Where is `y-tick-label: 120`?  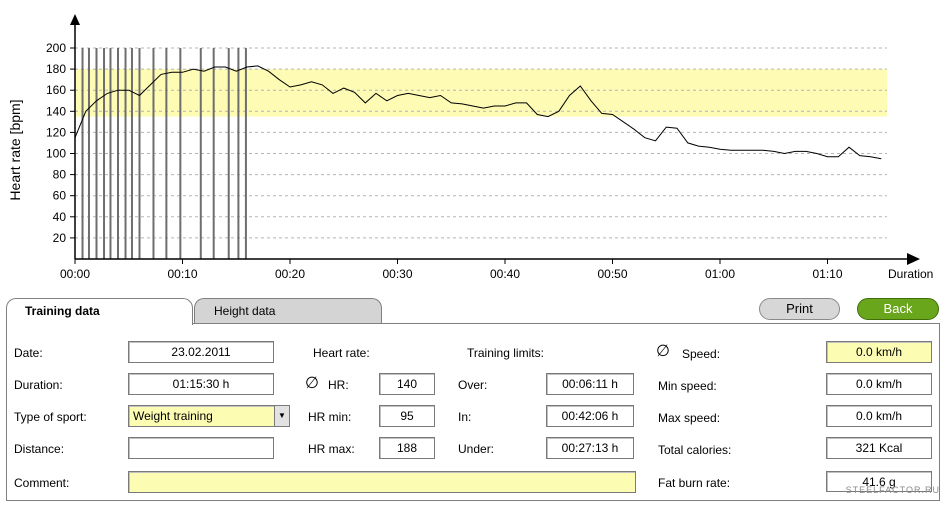
y-tick-label: 120 is located at coordinates (56, 132).